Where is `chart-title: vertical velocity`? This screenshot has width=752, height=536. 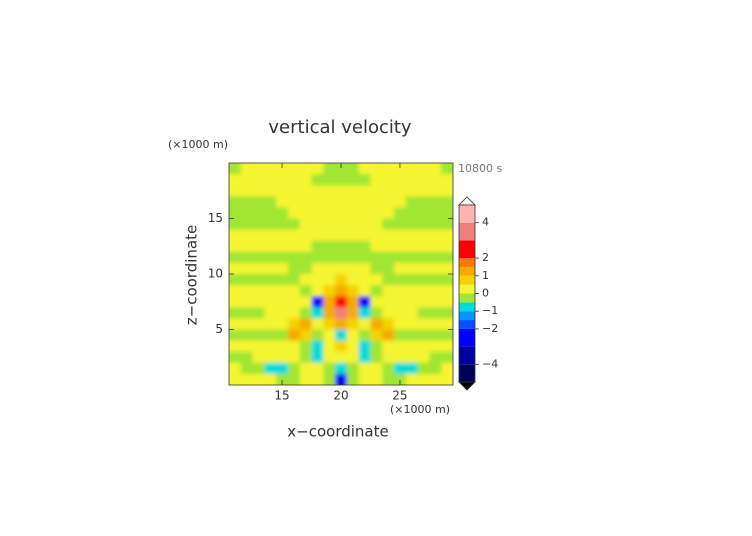
chart-title: vertical velocity is located at coordinates (340, 127).